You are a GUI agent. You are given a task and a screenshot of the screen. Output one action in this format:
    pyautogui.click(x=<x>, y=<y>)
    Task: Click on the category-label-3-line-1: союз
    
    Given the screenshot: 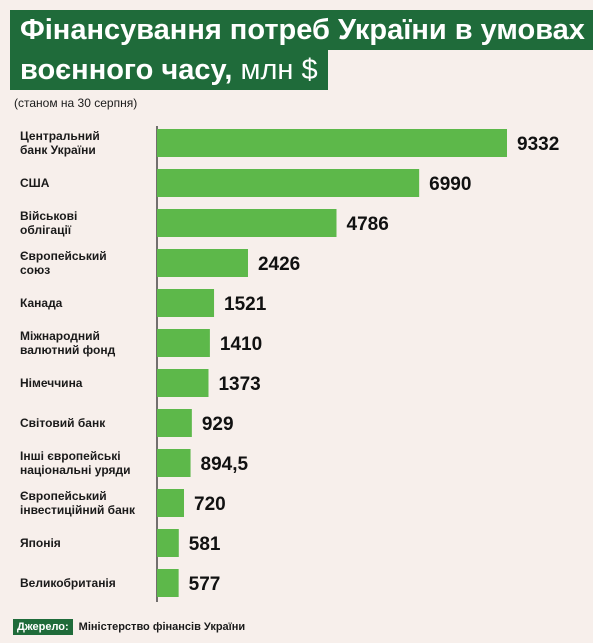 What is the action you would take?
    pyautogui.click(x=35, y=270)
    